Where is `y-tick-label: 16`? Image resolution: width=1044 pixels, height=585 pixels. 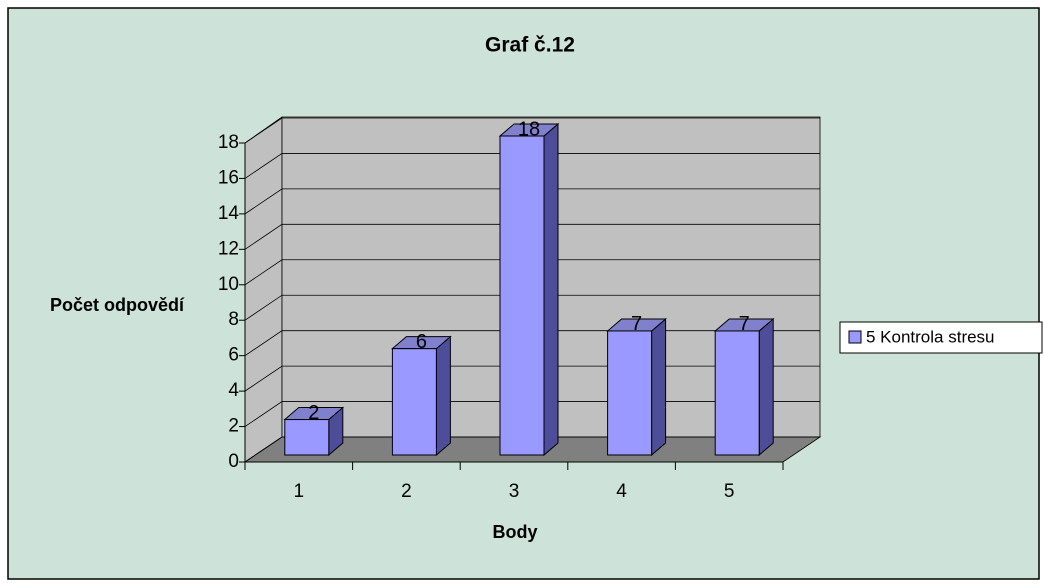 y-tick-label: 16 is located at coordinates (228, 177).